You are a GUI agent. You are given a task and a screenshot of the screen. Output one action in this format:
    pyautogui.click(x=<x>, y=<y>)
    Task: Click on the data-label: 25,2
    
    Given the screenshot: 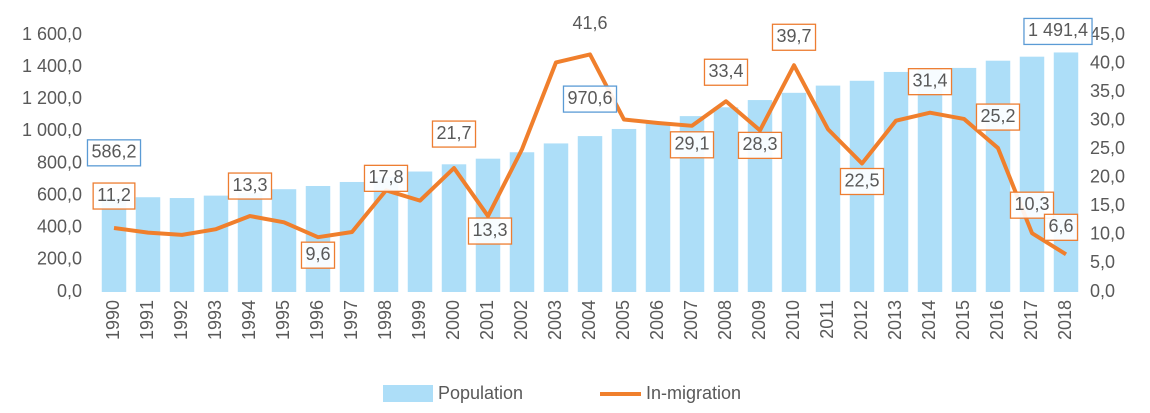 What is the action you would take?
    pyautogui.click(x=997, y=116)
    